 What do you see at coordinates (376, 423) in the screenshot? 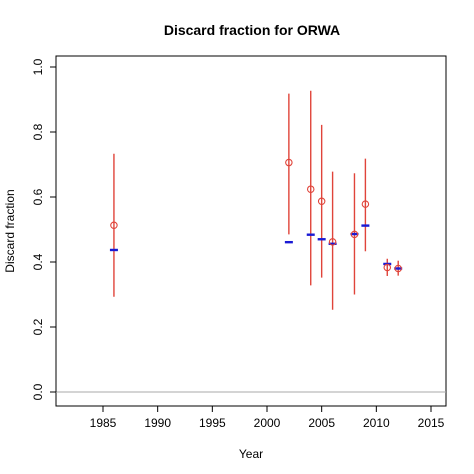
I see `x-tick-label: 2010` at bounding box center [376, 423].